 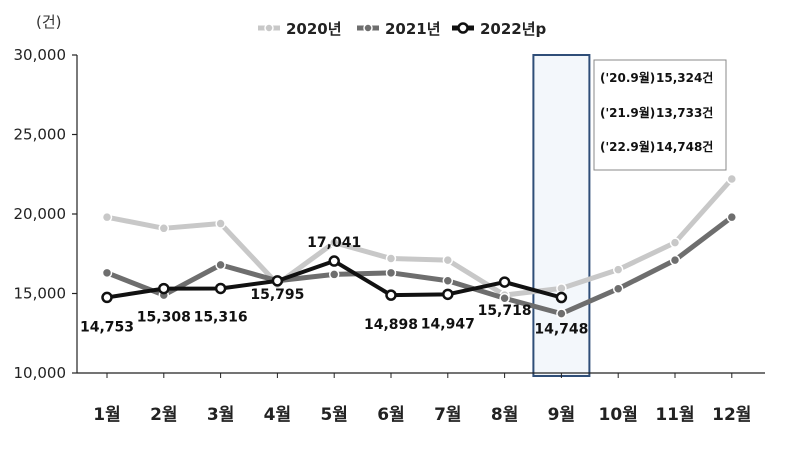 I want to click on x-tick-label: 7월, so click(x=447, y=415).